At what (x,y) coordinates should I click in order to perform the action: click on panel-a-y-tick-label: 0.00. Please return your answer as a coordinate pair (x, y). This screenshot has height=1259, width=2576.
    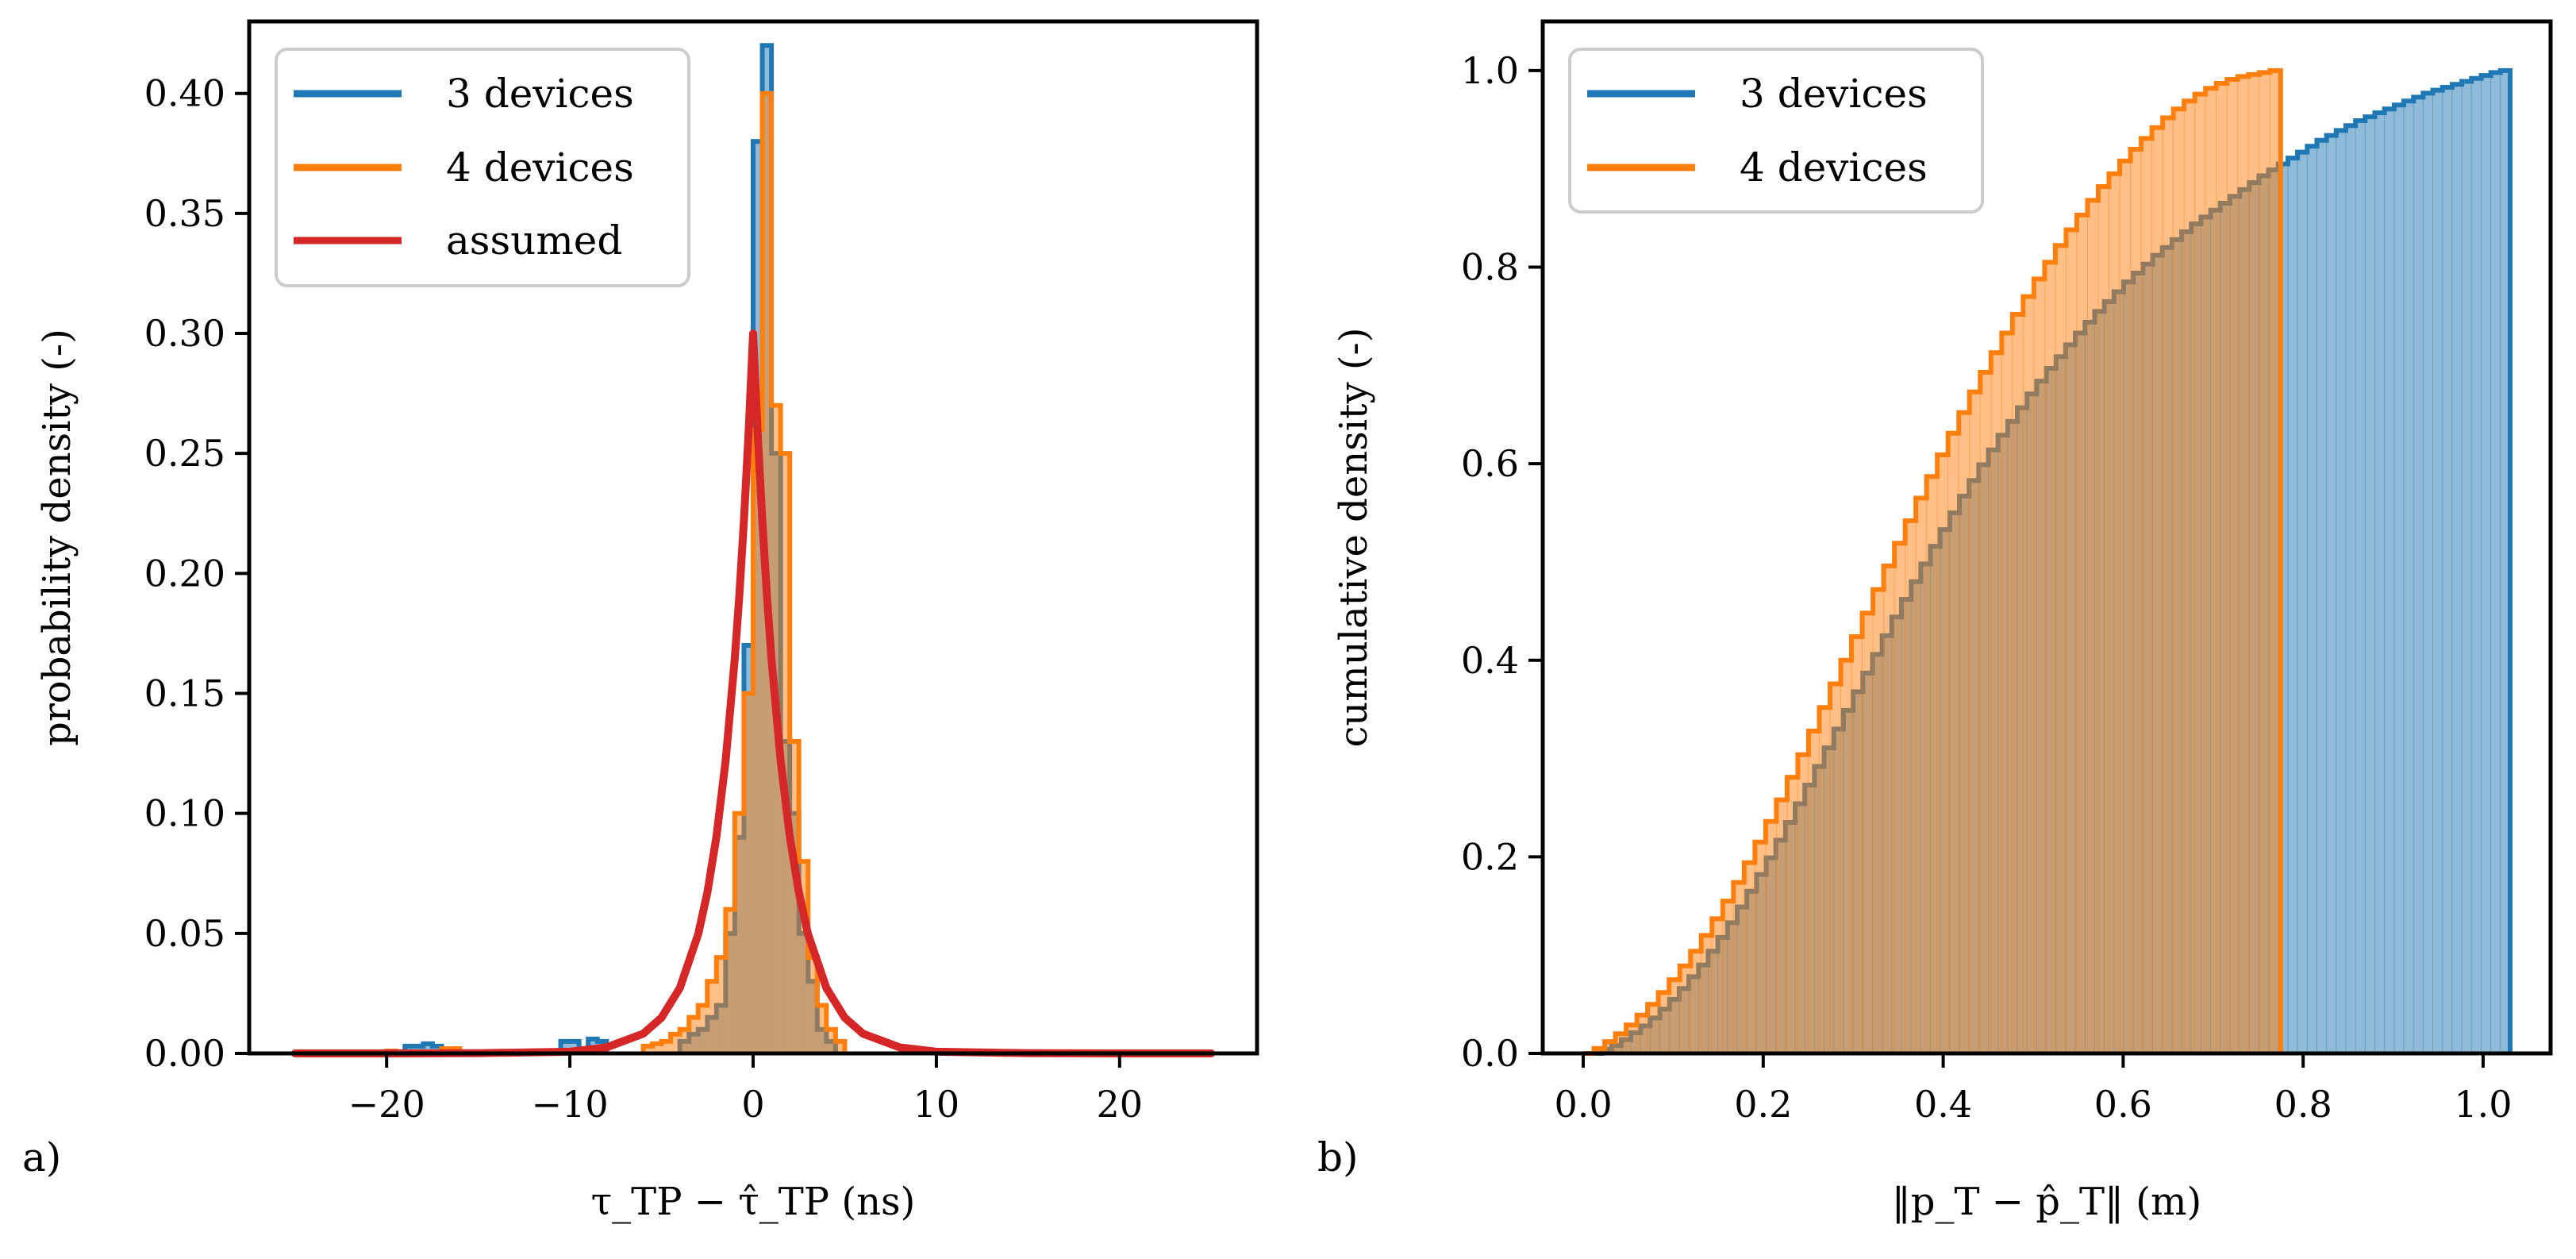
    Looking at the image, I should click on (184, 1053).